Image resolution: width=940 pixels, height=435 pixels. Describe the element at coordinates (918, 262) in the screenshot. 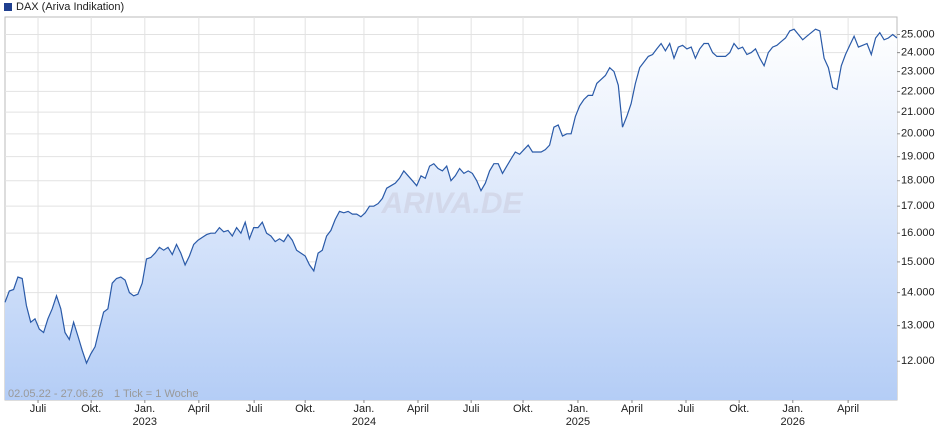

I see `y-tick-label: 15.000` at that location.